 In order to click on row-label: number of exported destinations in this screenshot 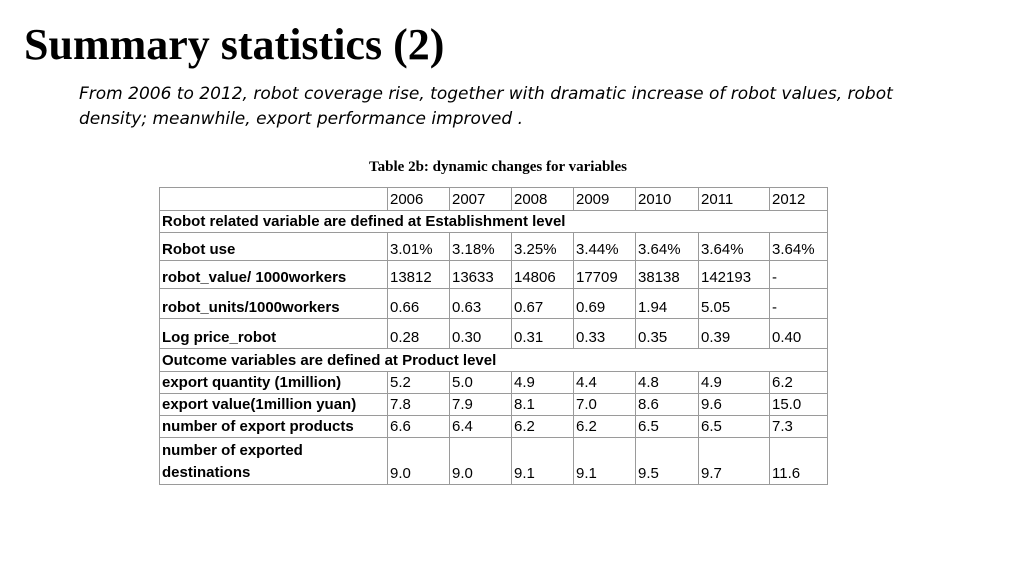, I will do `click(273, 461)`.